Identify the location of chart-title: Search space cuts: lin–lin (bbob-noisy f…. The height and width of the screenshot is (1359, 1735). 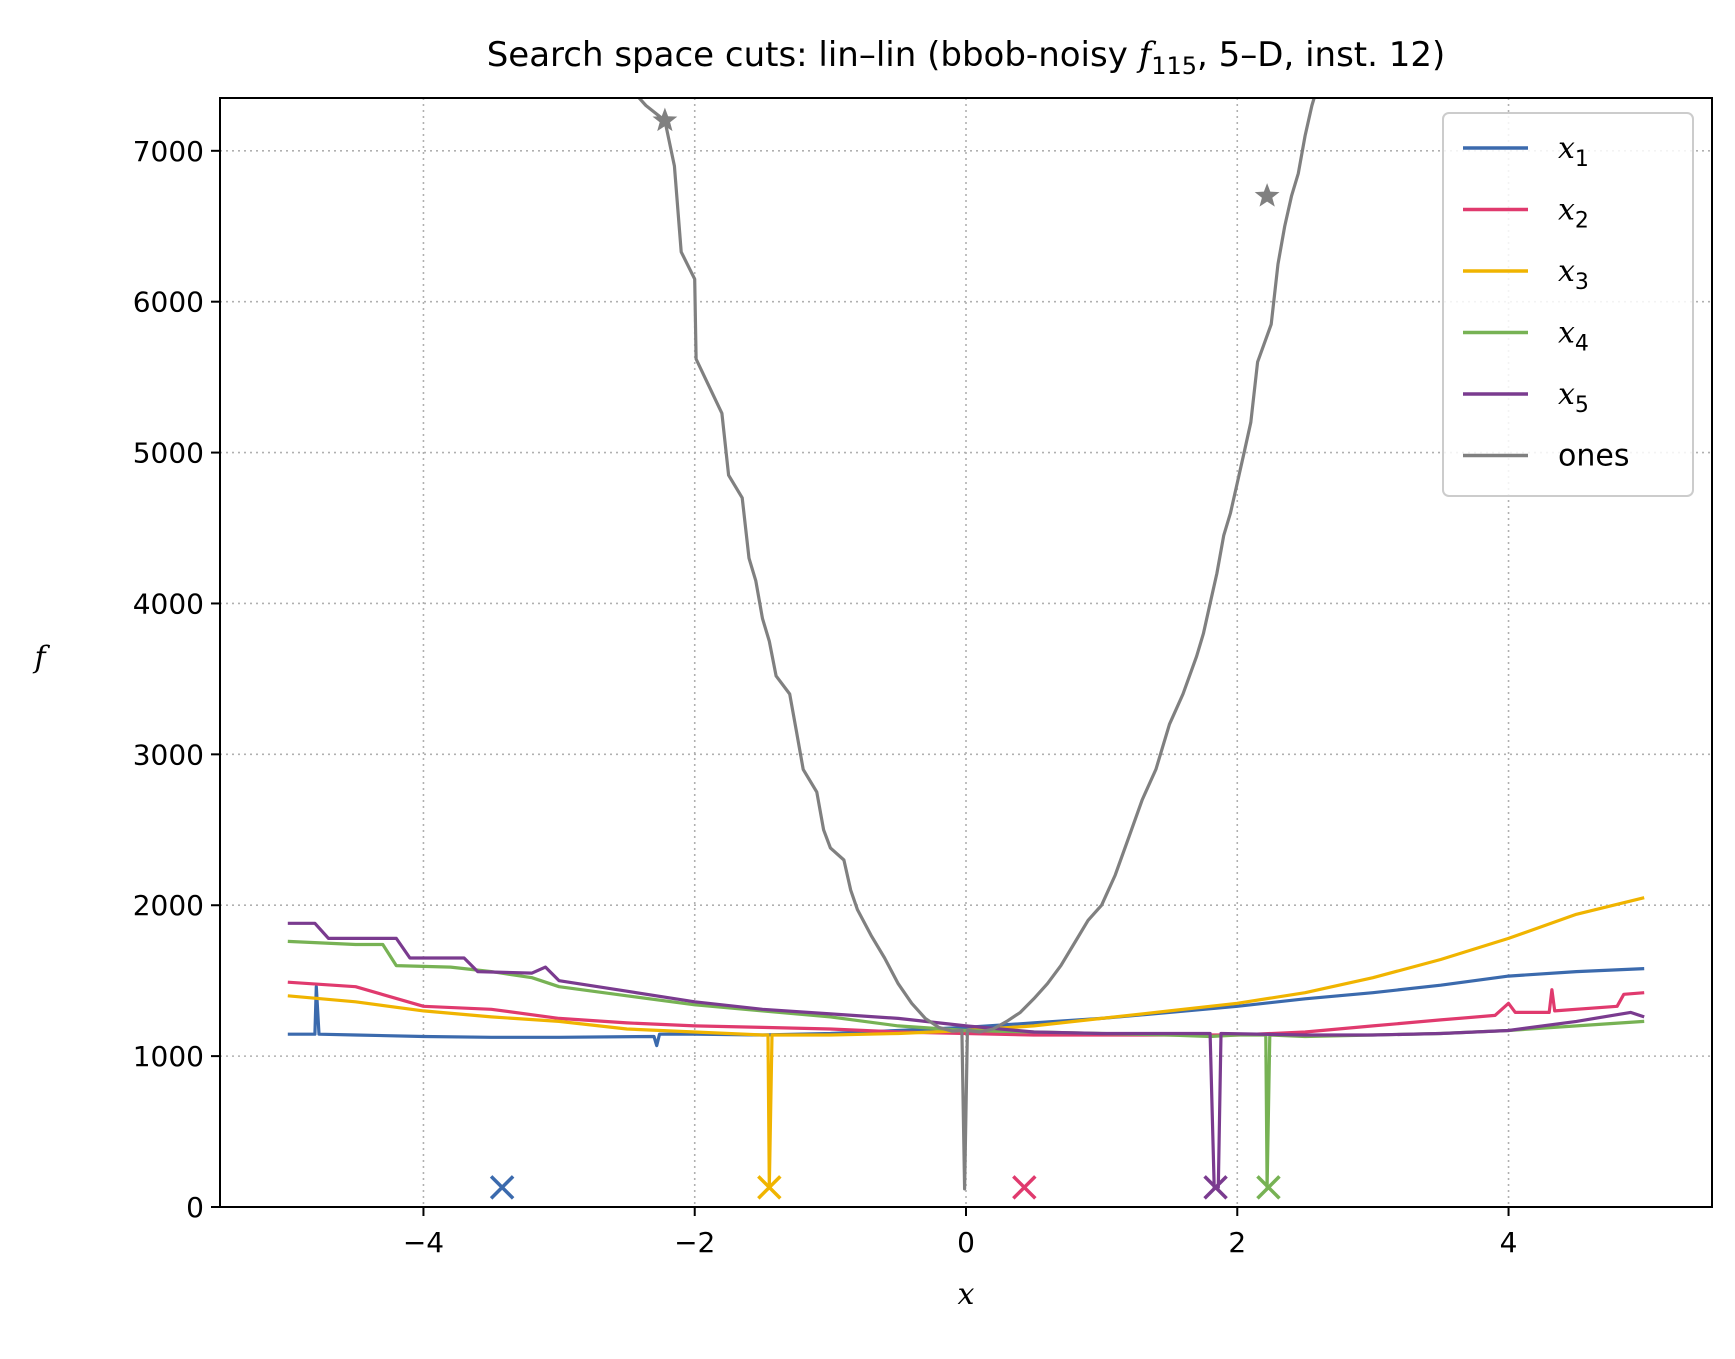
(966, 57).